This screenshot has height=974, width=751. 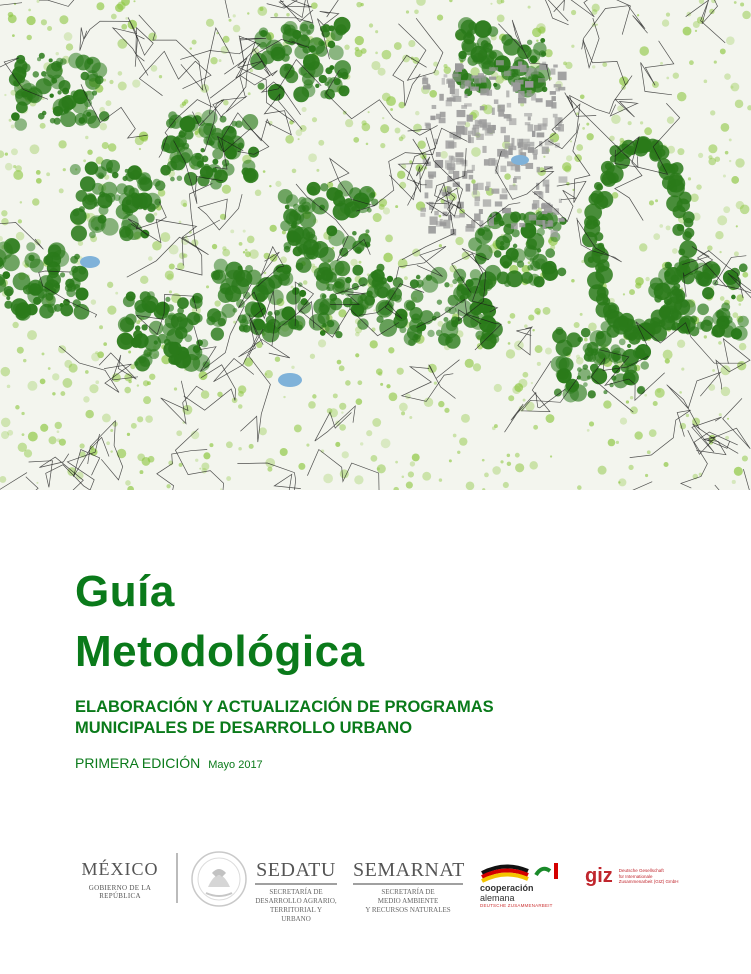 I want to click on title-line-1-text: Guía, so click(x=125, y=591).